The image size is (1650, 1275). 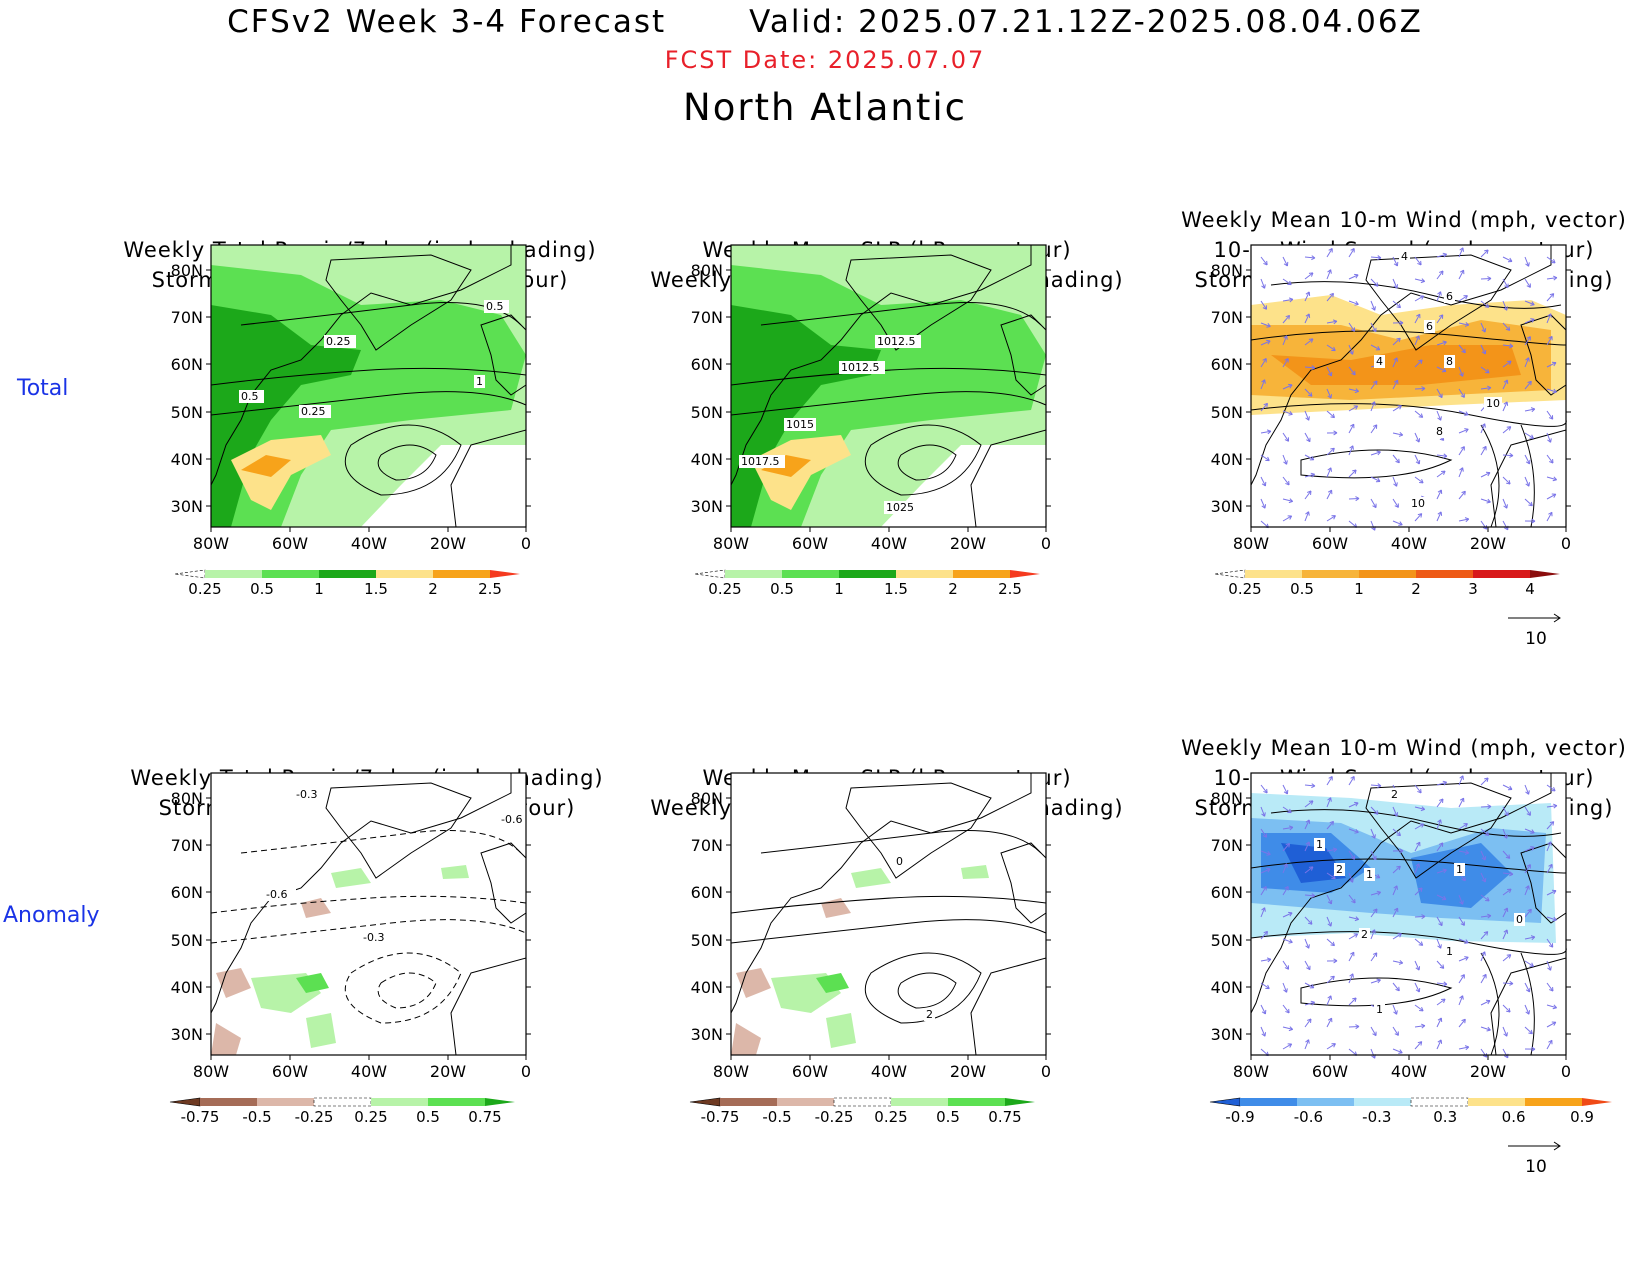 I want to click on lat-tick-label: 30N, so click(x=707, y=1034).